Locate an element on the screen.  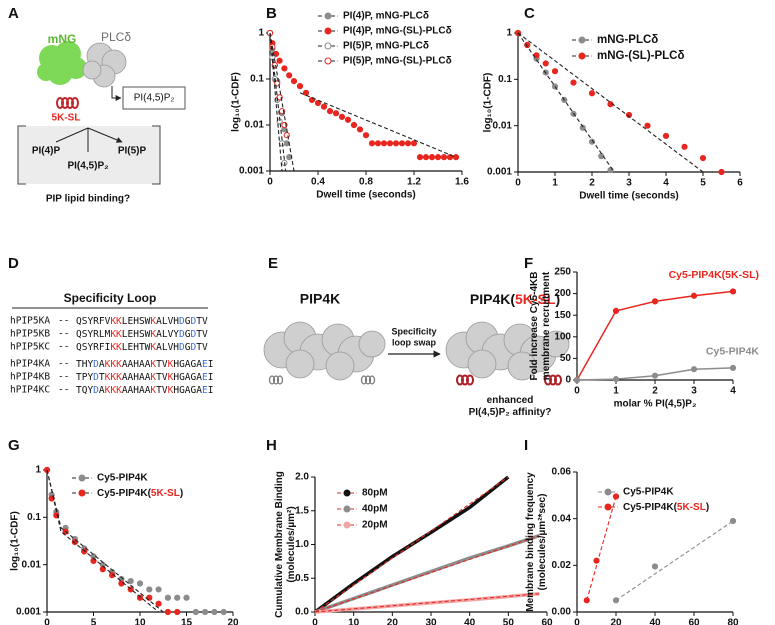
y-tick-label: 0.5 is located at coordinates (302, 578).